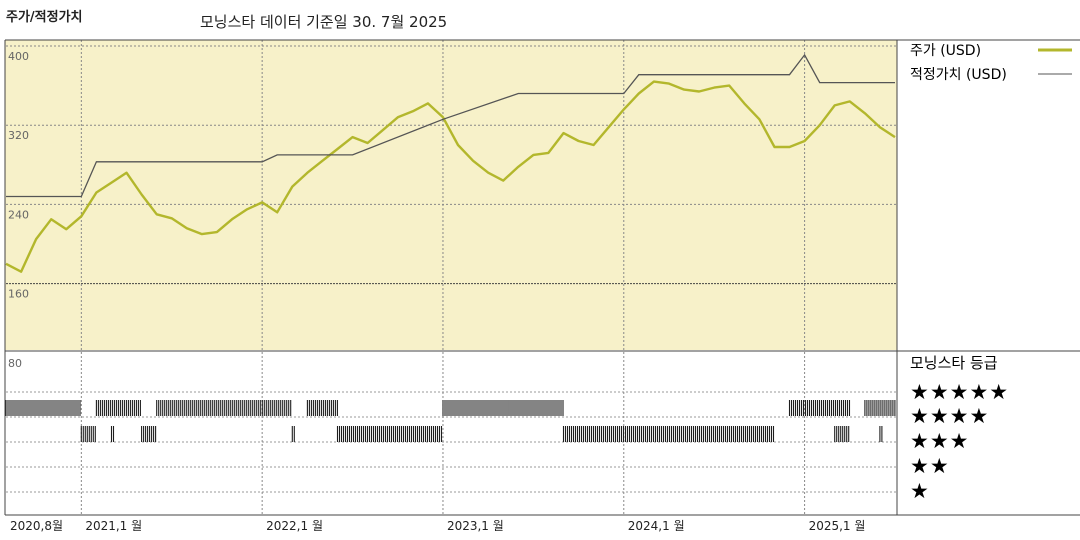 This screenshot has width=1080, height=540. What do you see at coordinates (958, 75) in the screenshot?
I see `legend-fair-value-label: 적정가치 (USD)` at bounding box center [958, 75].